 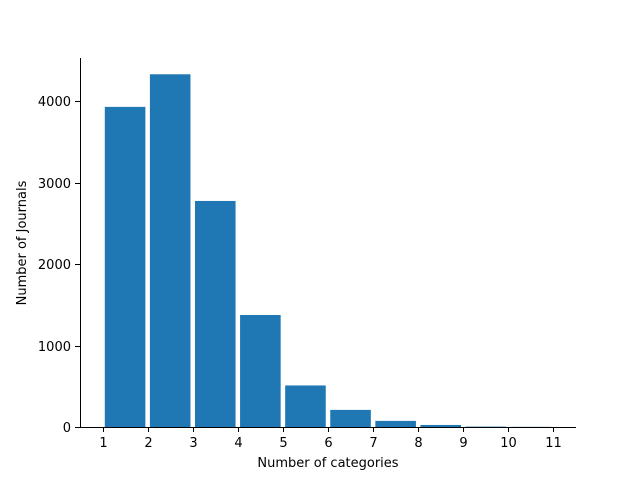 I want to click on x-tick-label-9: 9, so click(x=463, y=443).